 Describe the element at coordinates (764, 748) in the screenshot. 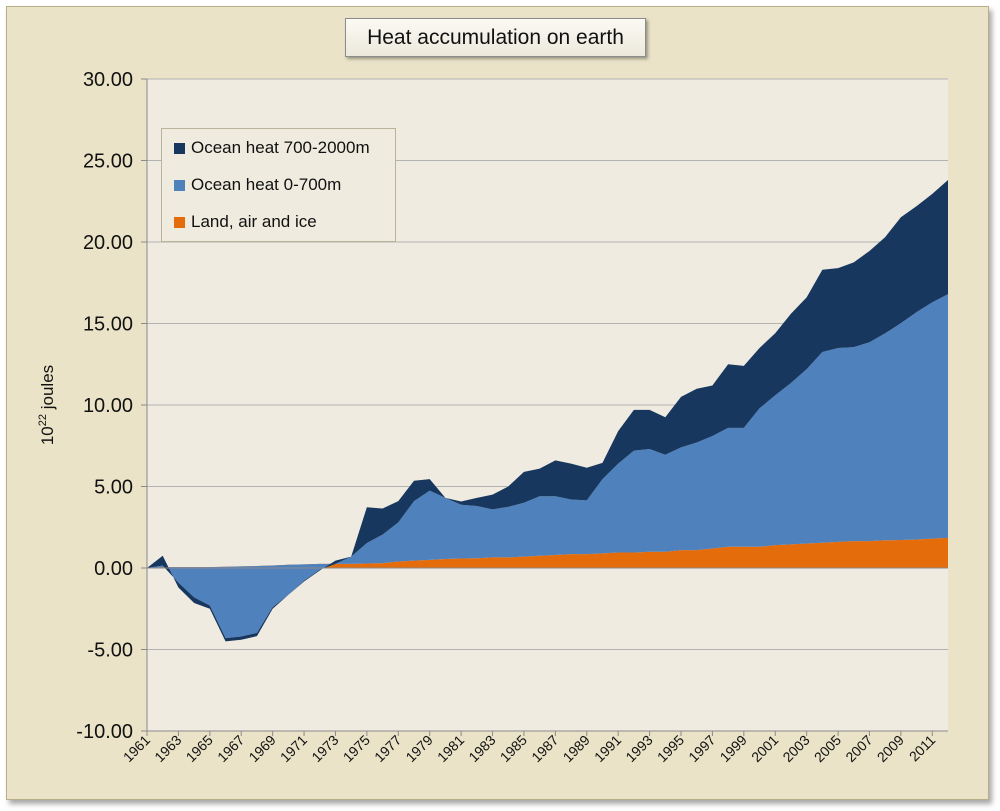

I see `x-tick-label: 2001` at that location.